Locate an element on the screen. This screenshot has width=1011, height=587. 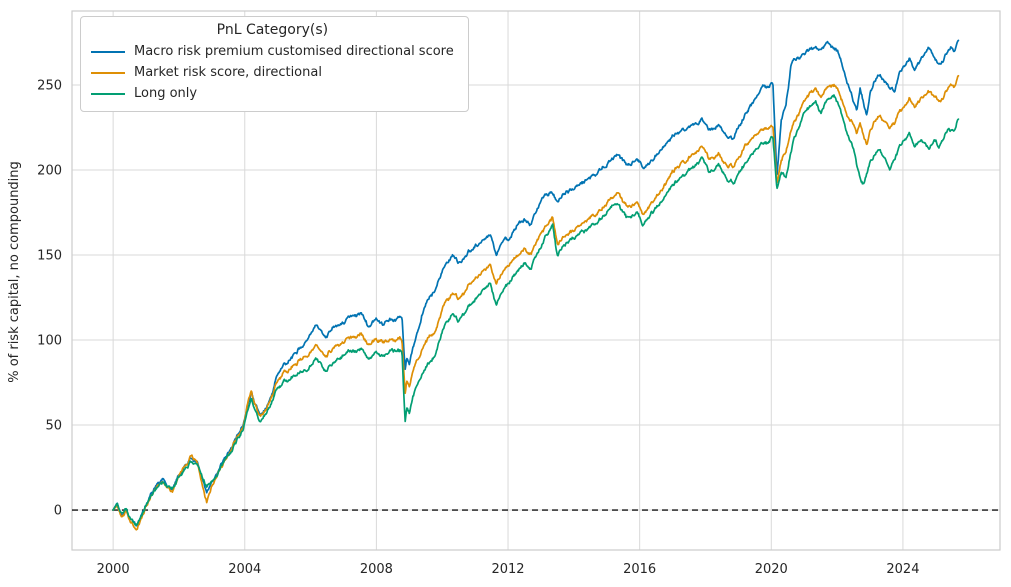
y-tick-label: 0 is located at coordinates (58, 511).